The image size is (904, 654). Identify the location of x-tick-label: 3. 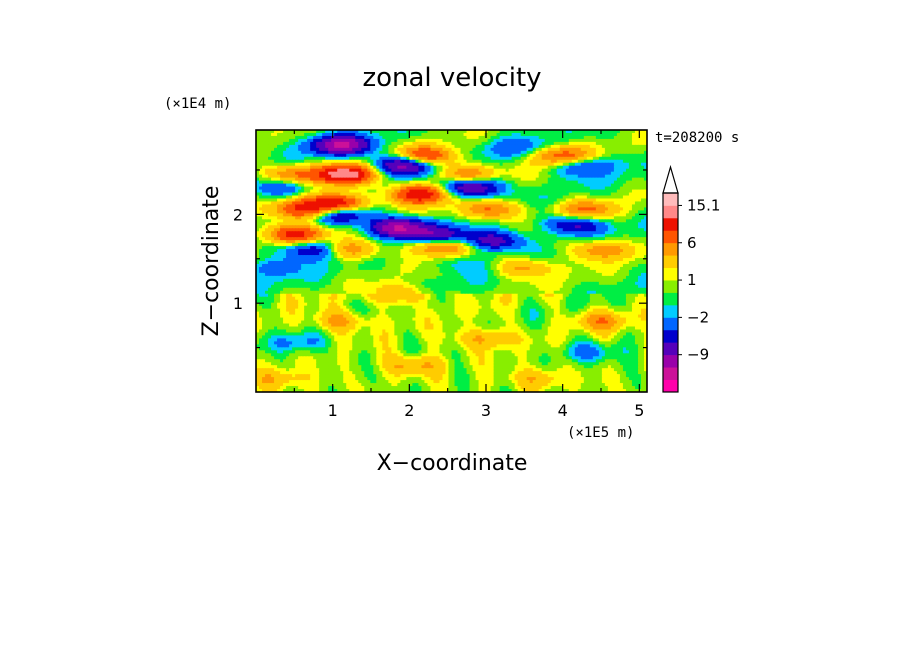
(486, 410).